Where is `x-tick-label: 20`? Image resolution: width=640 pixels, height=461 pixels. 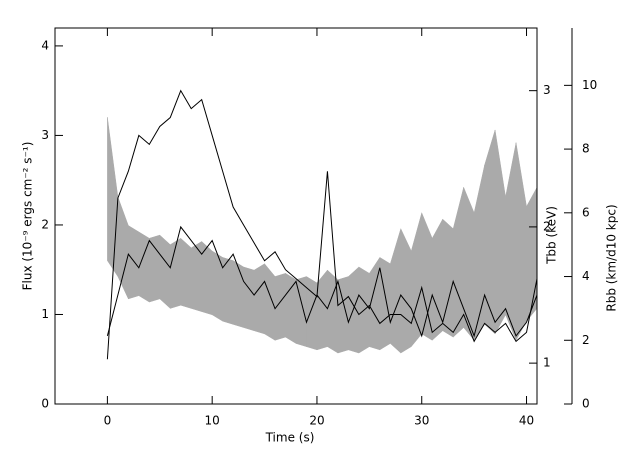
x-tick-label: 20 is located at coordinates (316, 421).